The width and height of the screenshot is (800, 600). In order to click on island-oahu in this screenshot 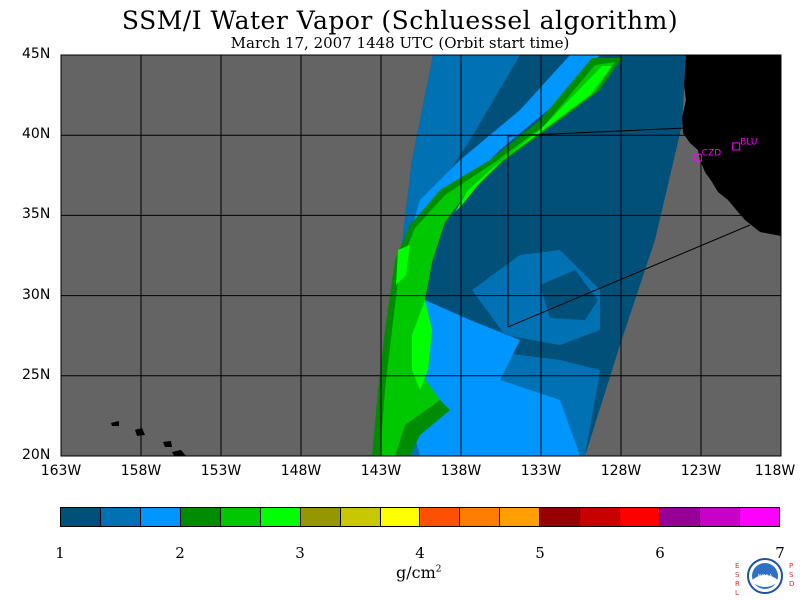, I will do `click(140, 432)`.